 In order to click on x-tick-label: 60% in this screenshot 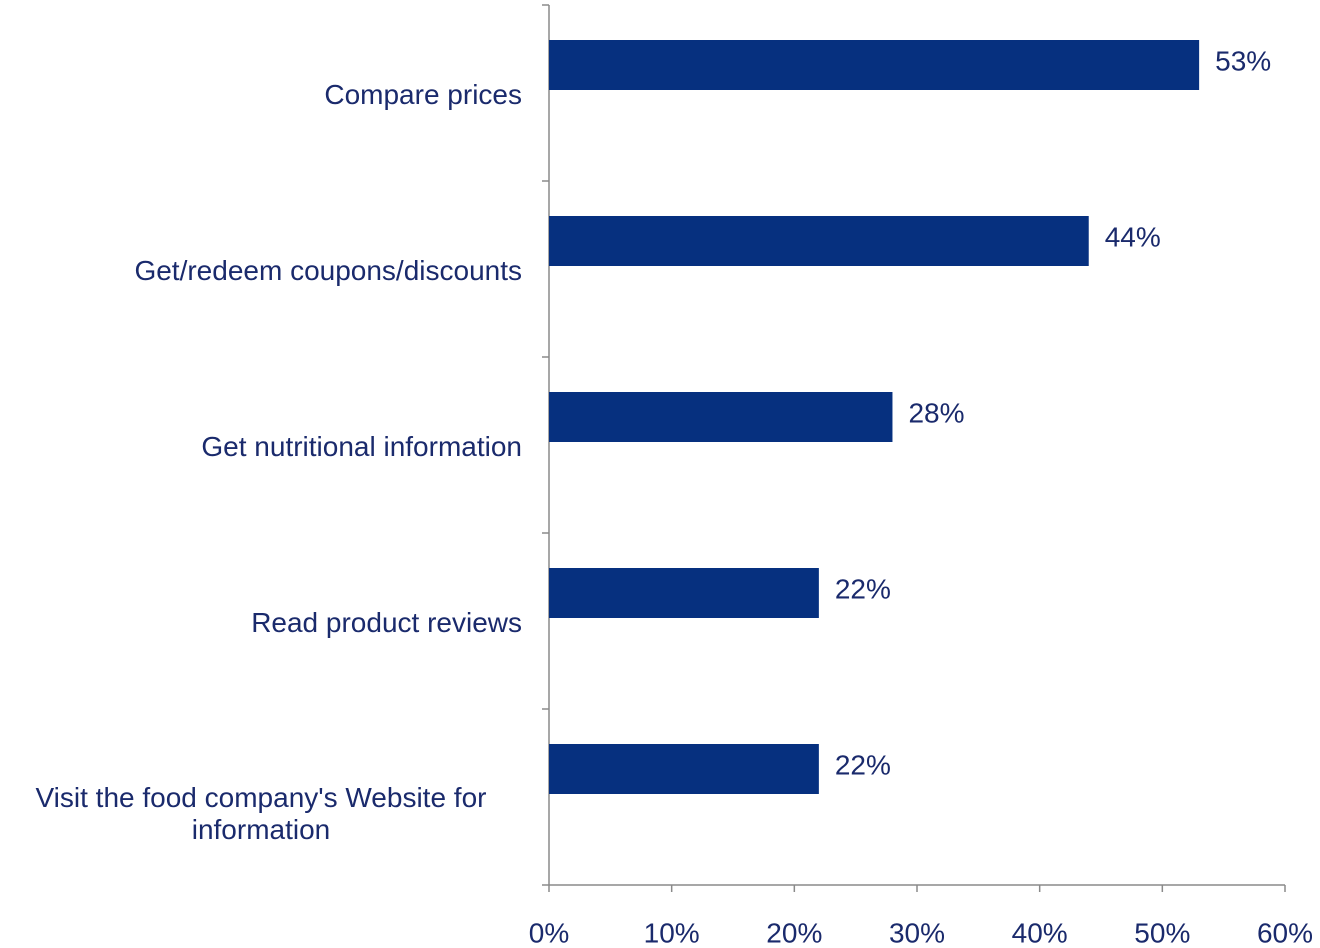, I will do `click(1285, 932)`.